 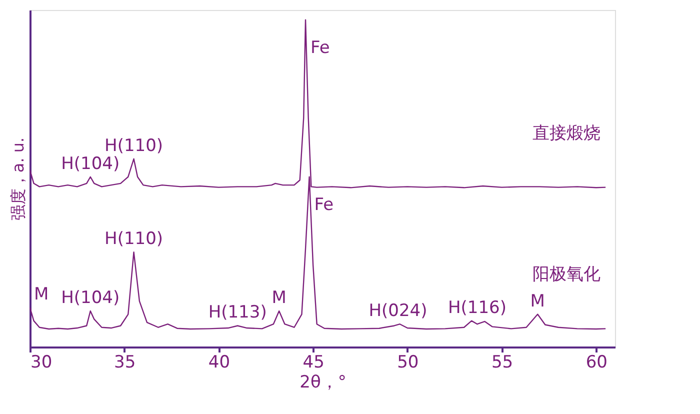 What do you see at coordinates (566, 133) in the screenshot?
I see `text: 直接煅烧` at bounding box center [566, 133].